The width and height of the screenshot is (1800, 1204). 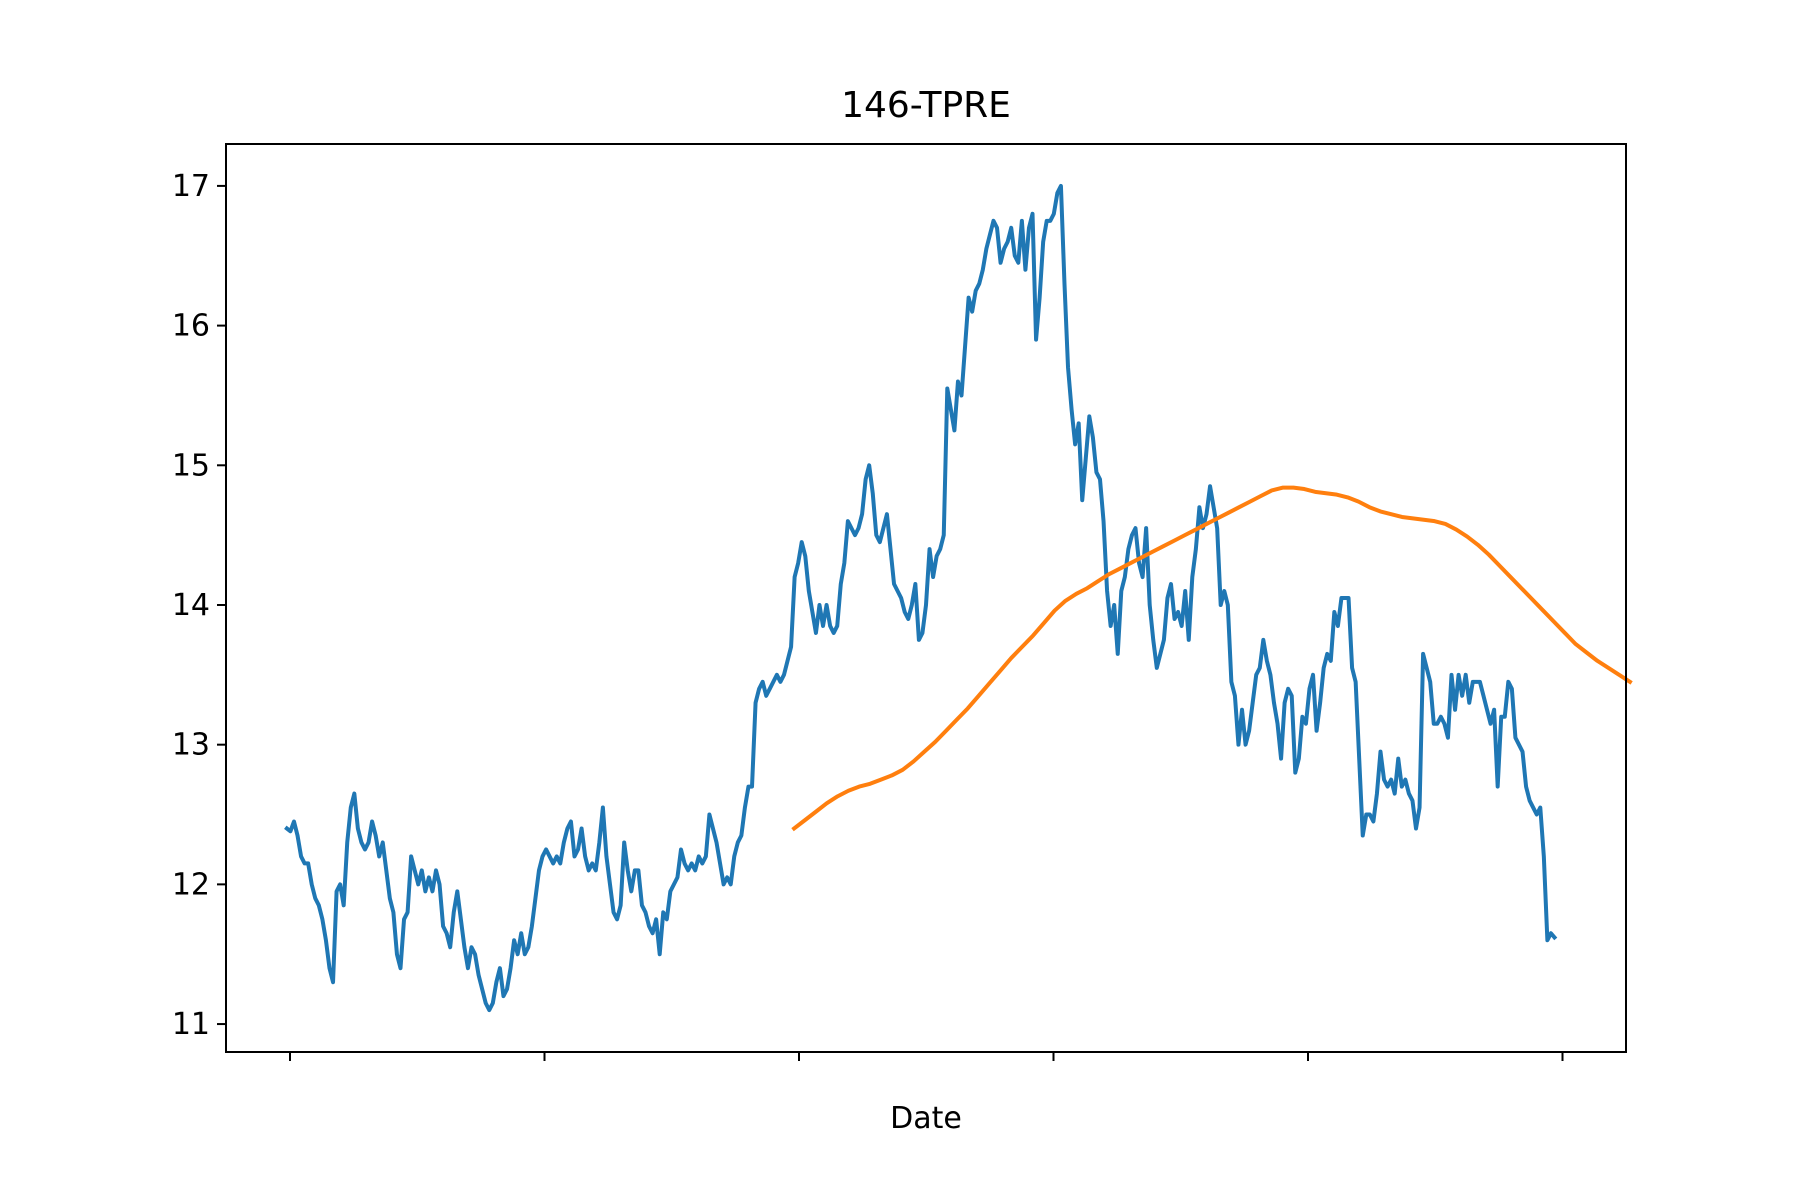 I want to click on y-tick-label: 12, so click(x=191, y=884).